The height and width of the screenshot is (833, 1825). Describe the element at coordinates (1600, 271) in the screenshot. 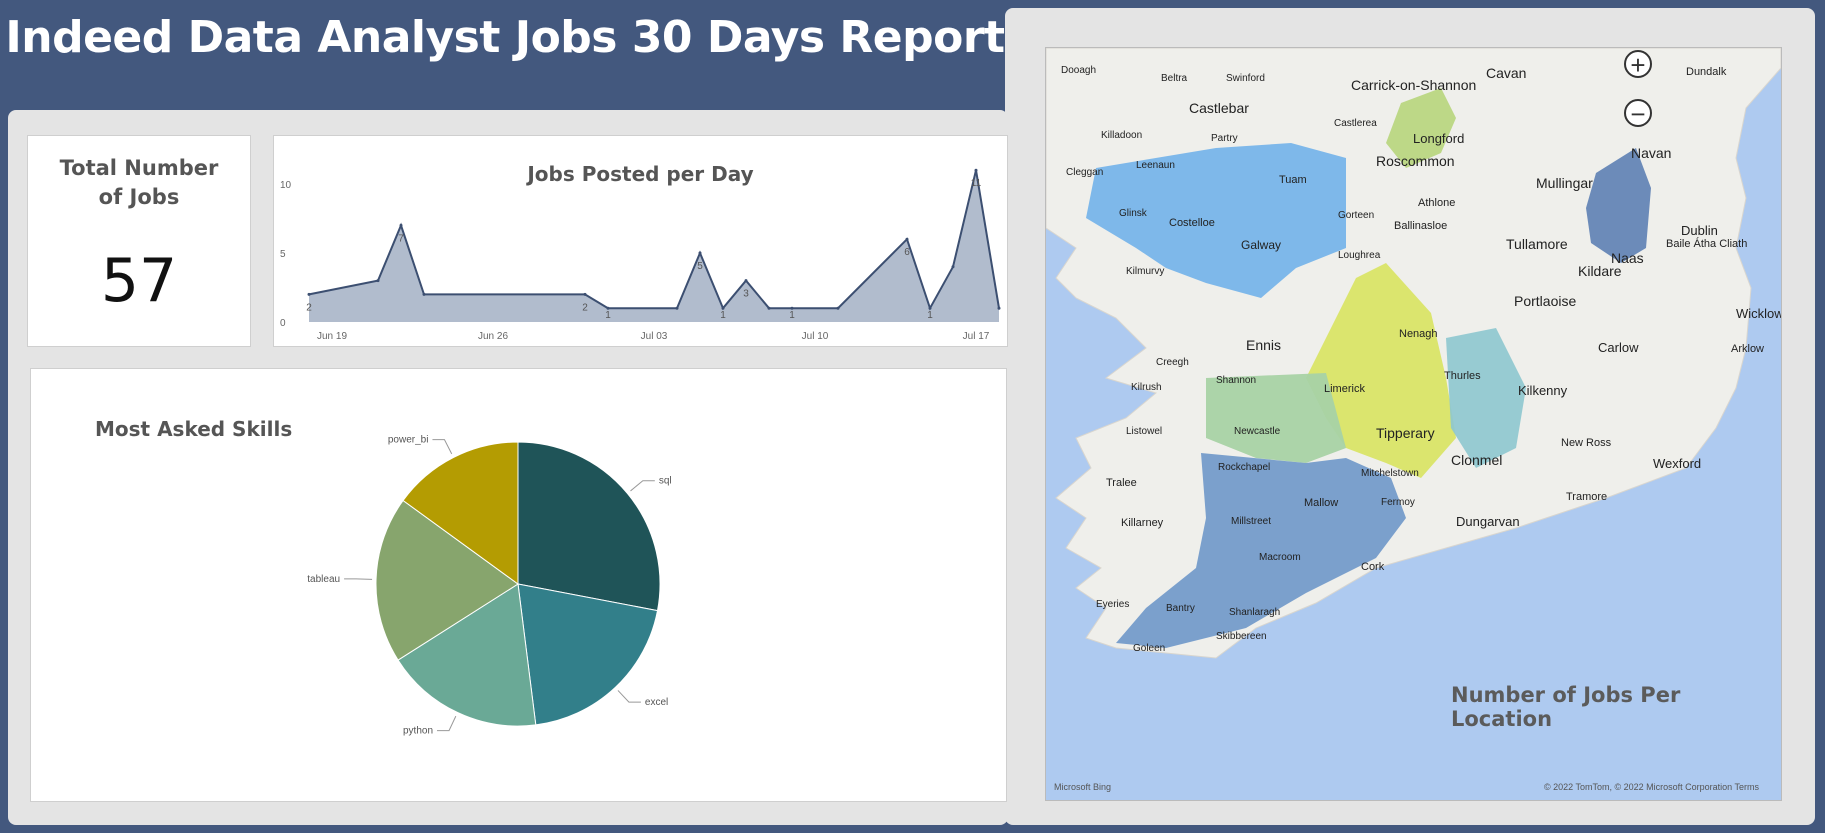

I see `town-label: Kildare` at that location.